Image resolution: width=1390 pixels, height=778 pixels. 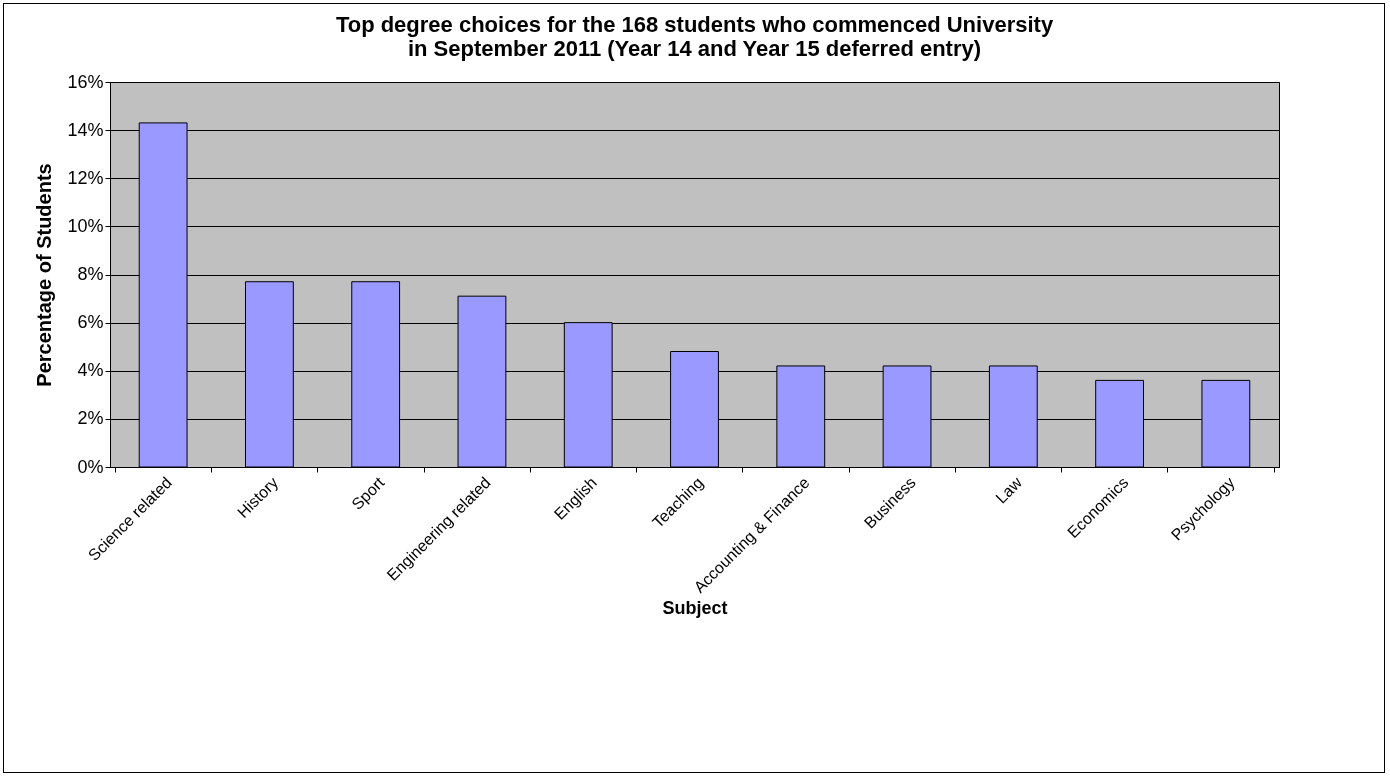 What do you see at coordinates (85, 225) in the screenshot?
I see `y-tick-label: 10%` at bounding box center [85, 225].